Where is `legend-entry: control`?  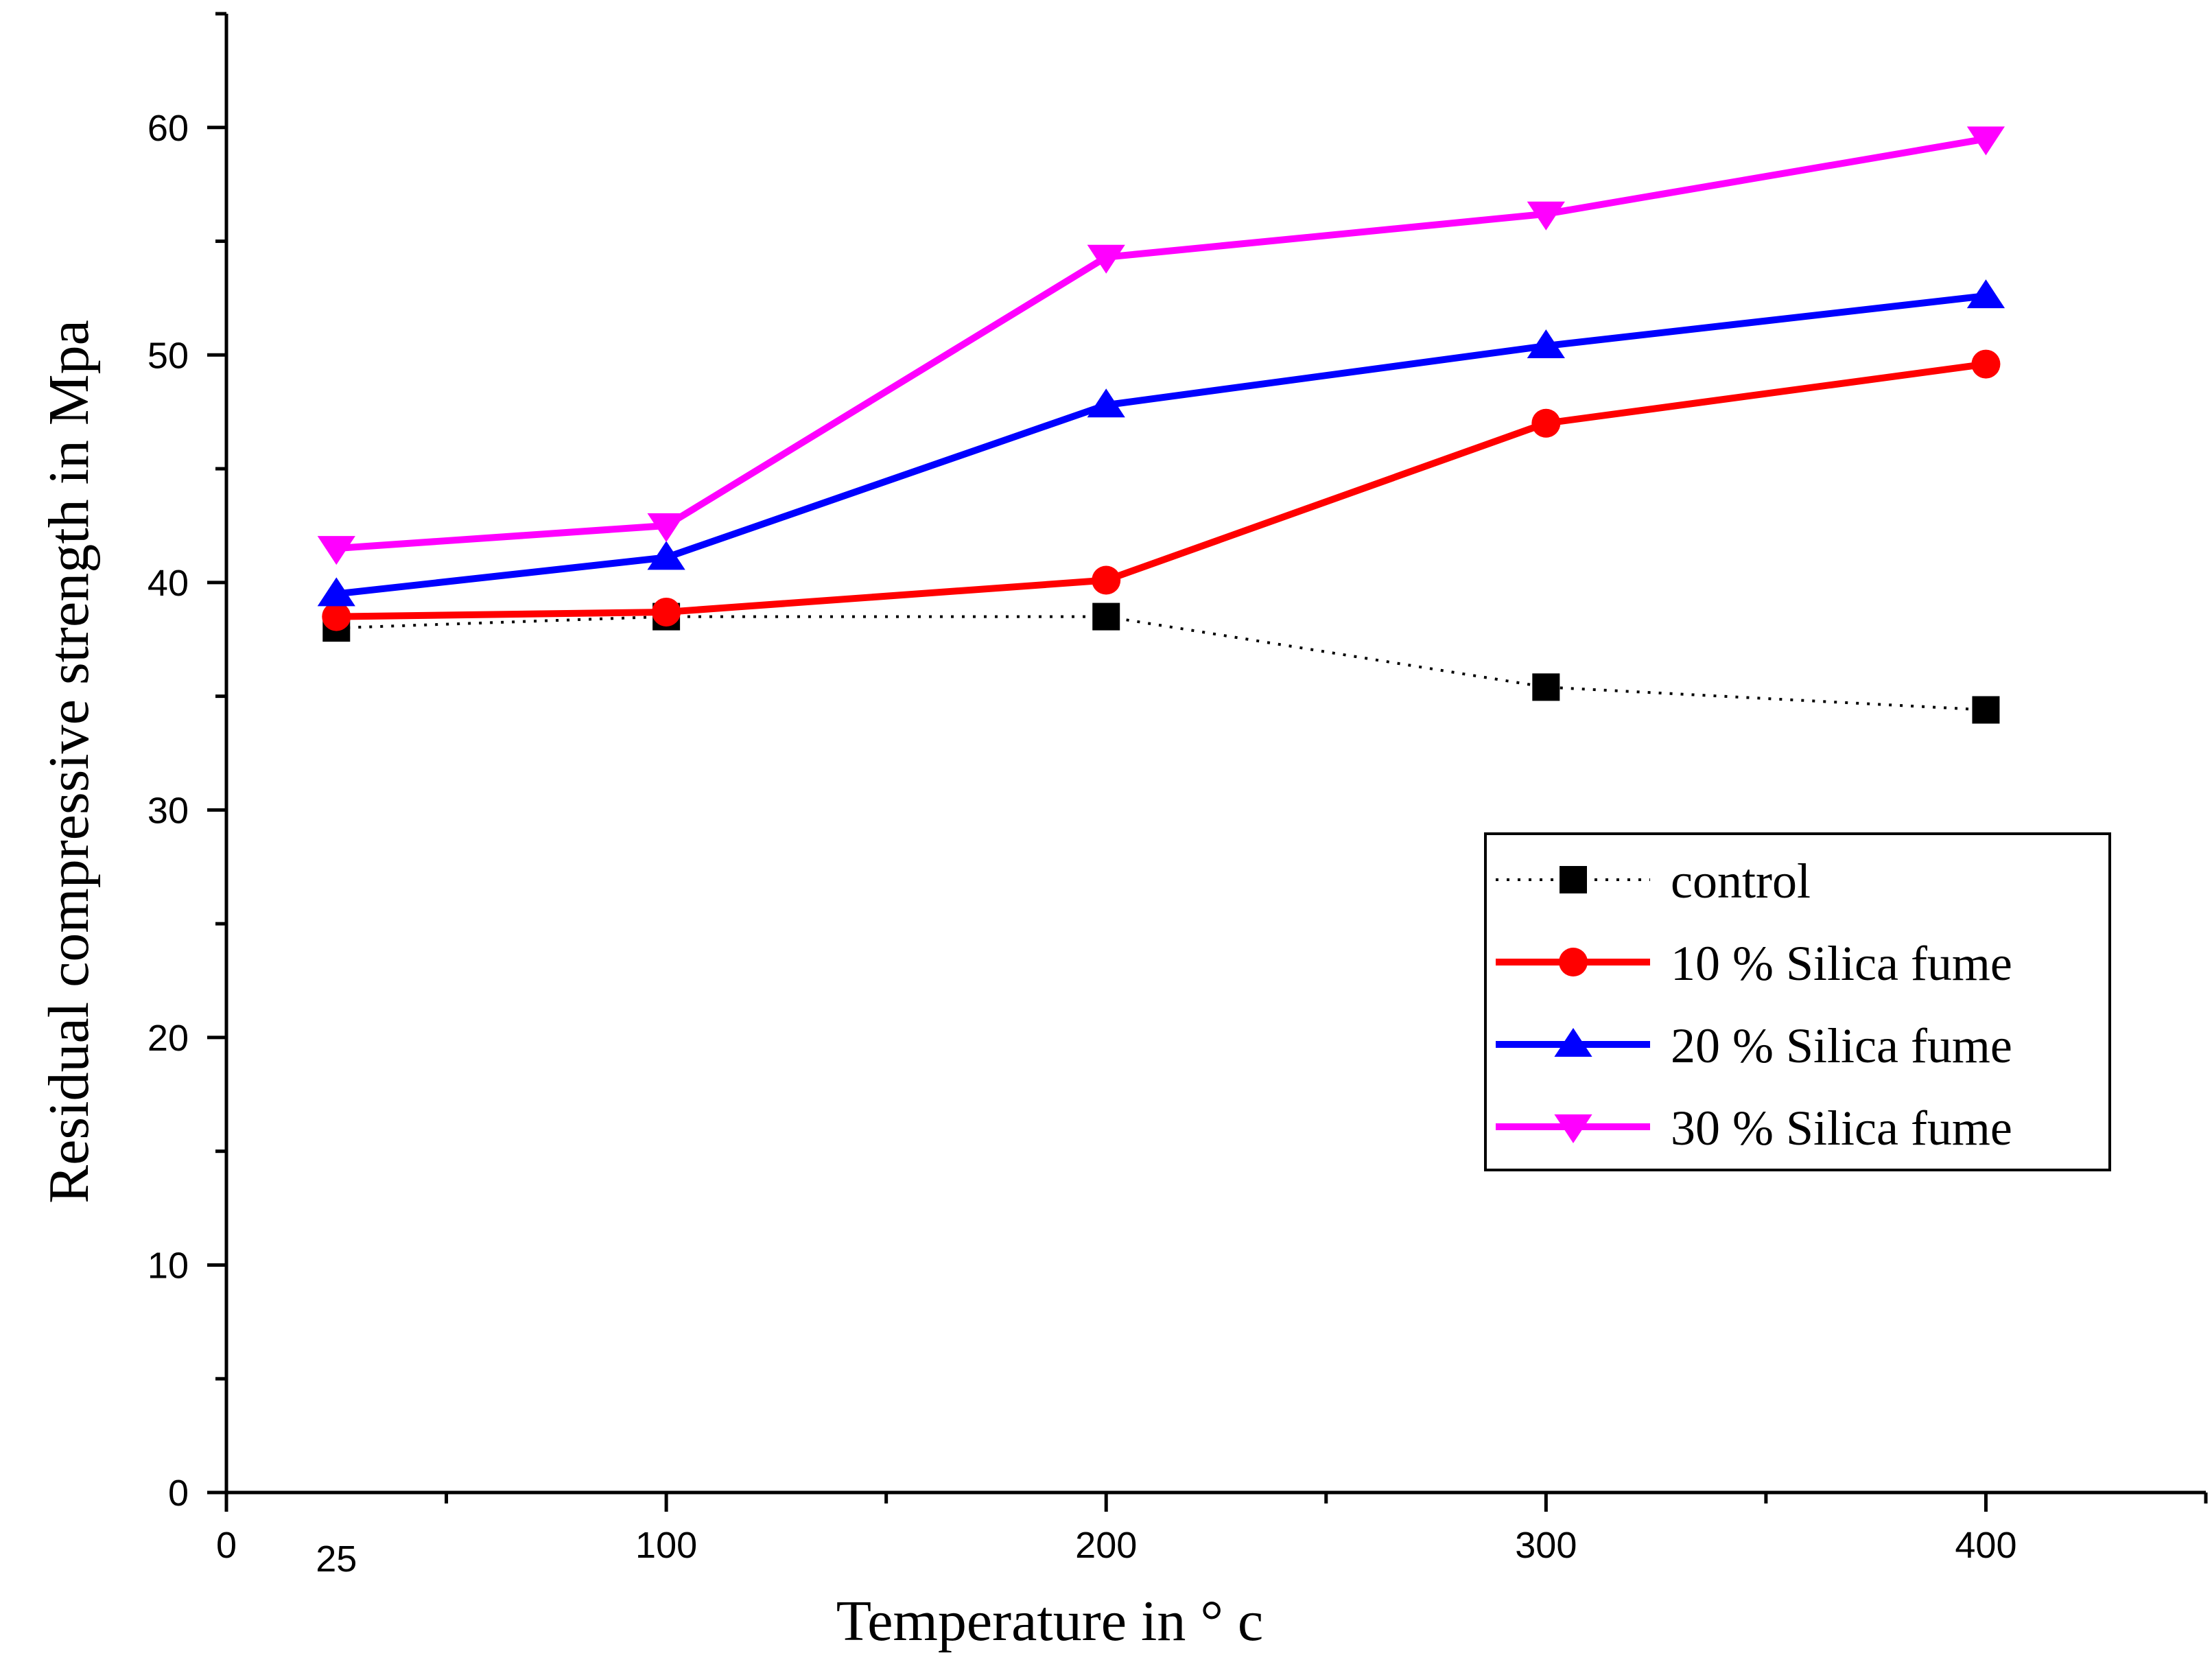 legend-entry: control is located at coordinates (1653, 881).